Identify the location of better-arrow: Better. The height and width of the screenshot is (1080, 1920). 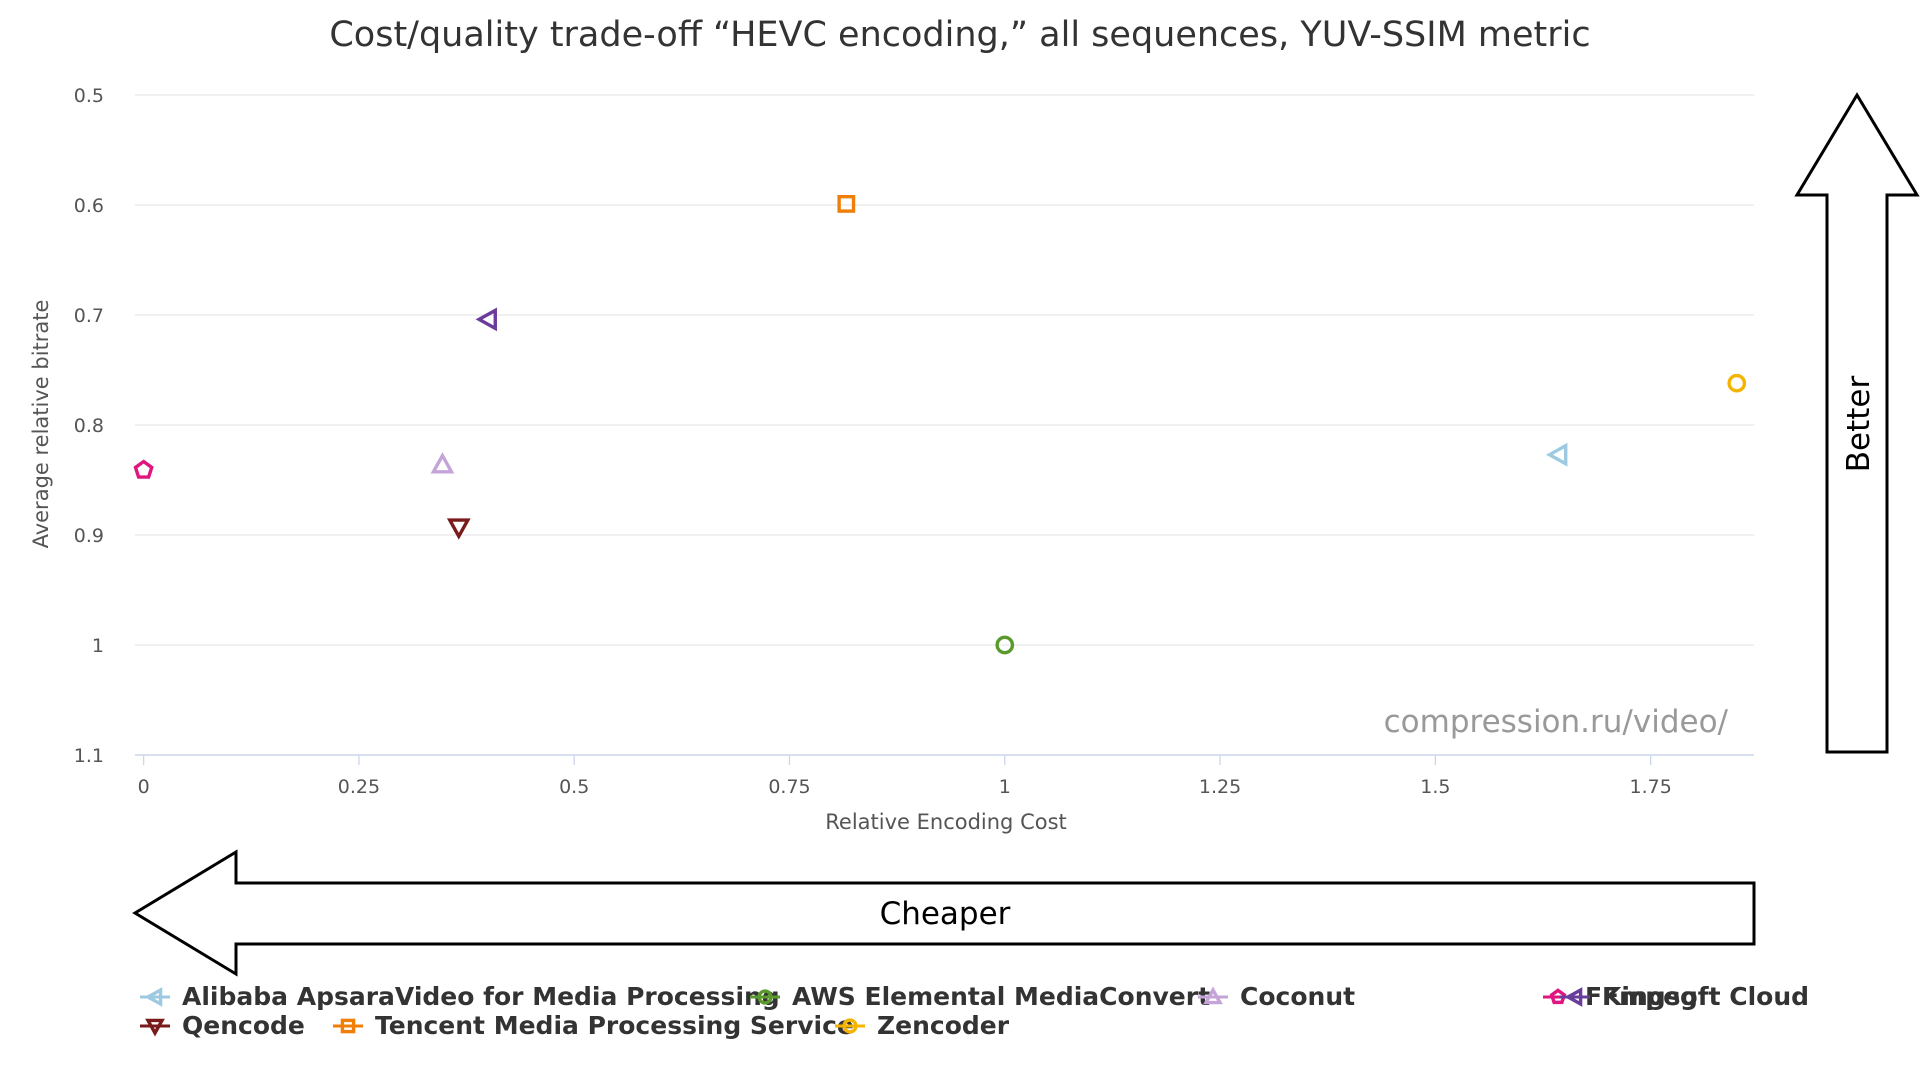
(1857, 423).